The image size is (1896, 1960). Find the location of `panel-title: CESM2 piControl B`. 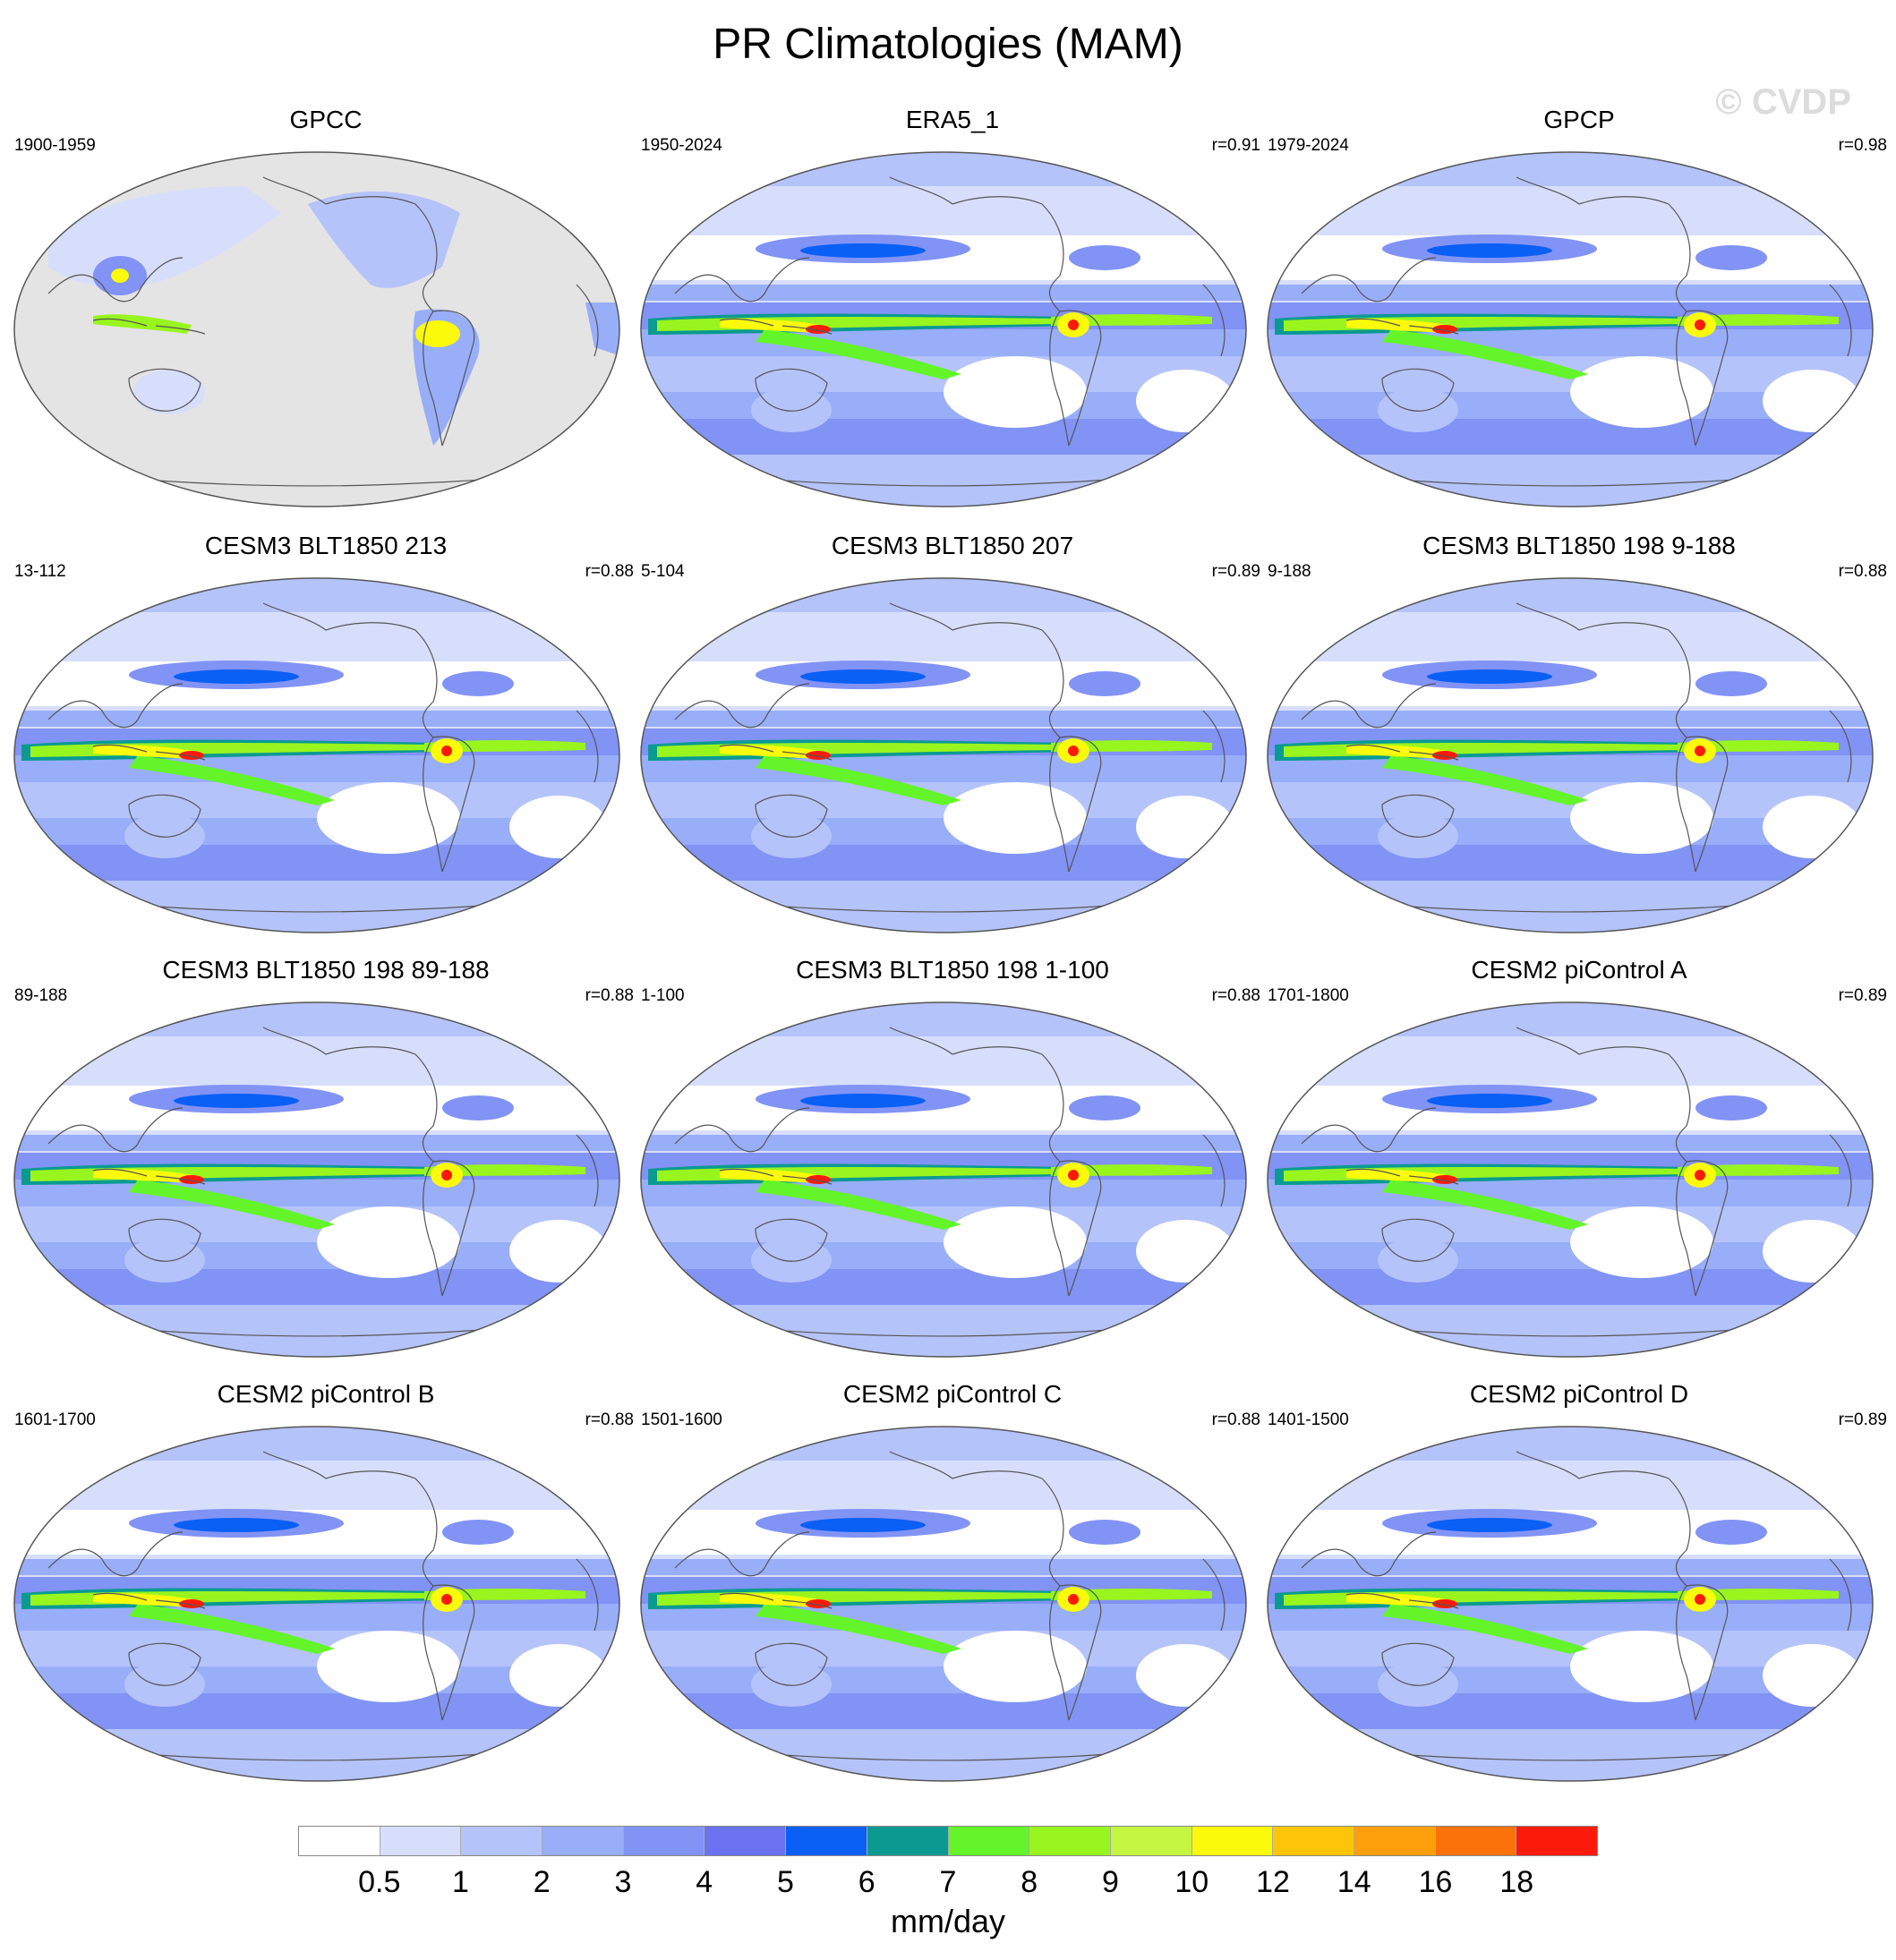

panel-title: CESM2 piControl B is located at coordinates (326, 1394).